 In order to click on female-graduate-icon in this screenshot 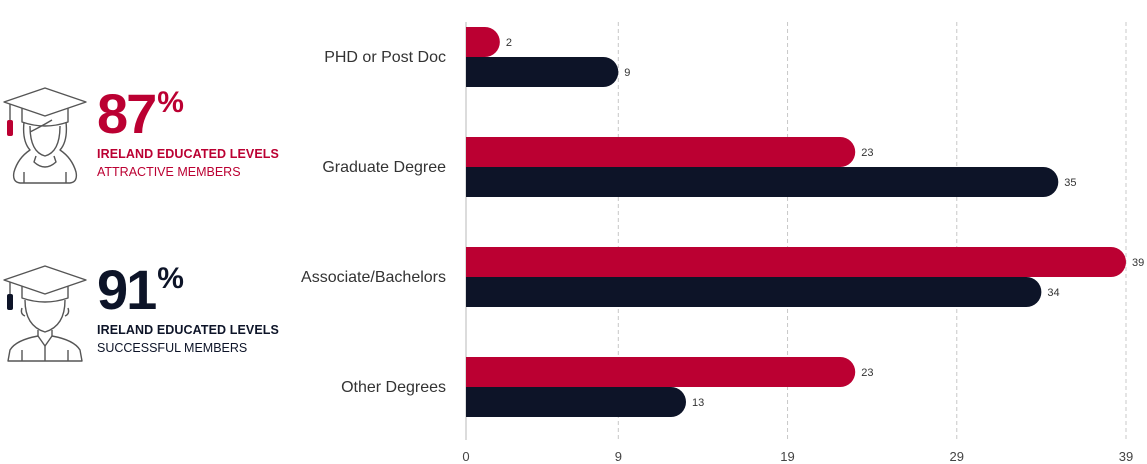, I will do `click(45, 138)`.